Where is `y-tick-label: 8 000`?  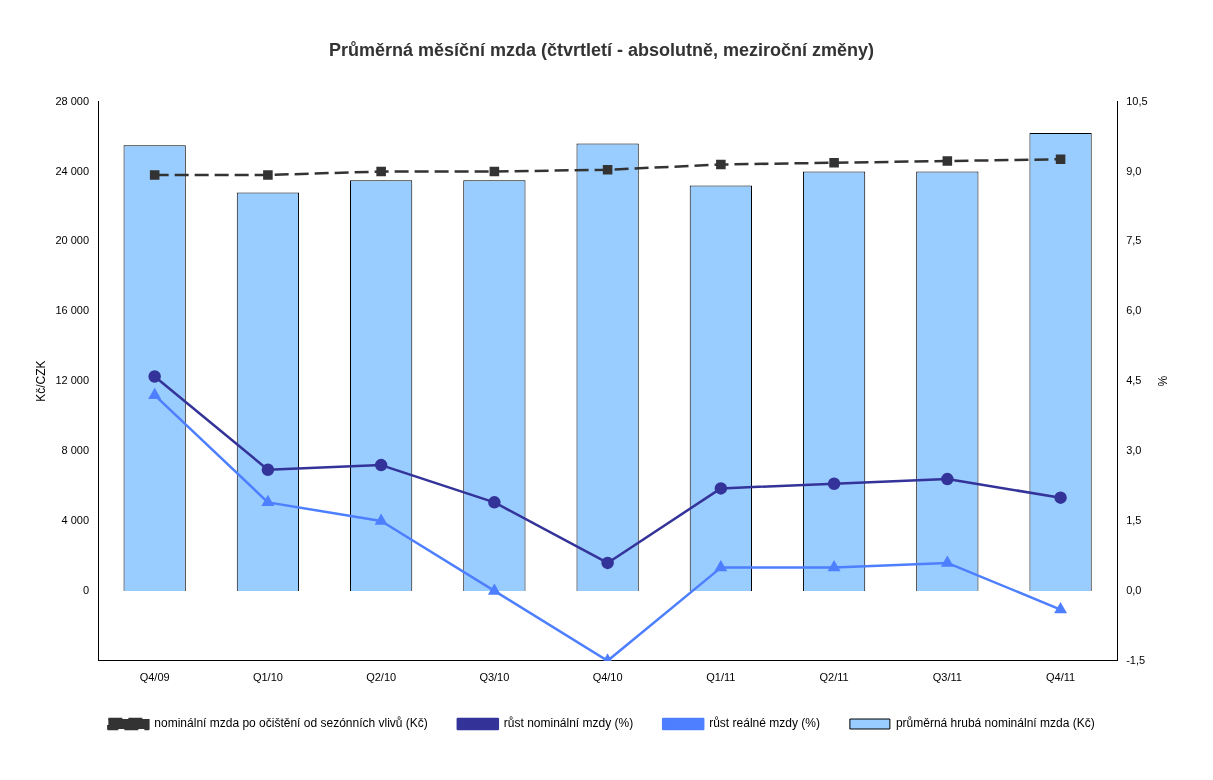 y-tick-label: 8 000 is located at coordinates (75, 450).